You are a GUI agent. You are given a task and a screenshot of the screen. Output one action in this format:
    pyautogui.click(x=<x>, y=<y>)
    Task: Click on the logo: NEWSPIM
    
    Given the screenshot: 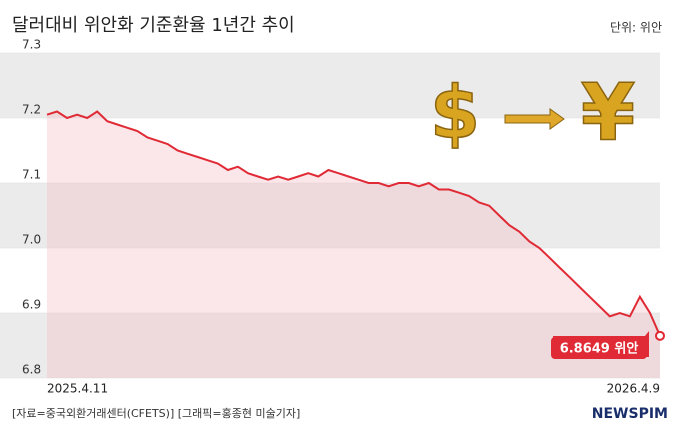 What is the action you would take?
    pyautogui.click(x=630, y=414)
    